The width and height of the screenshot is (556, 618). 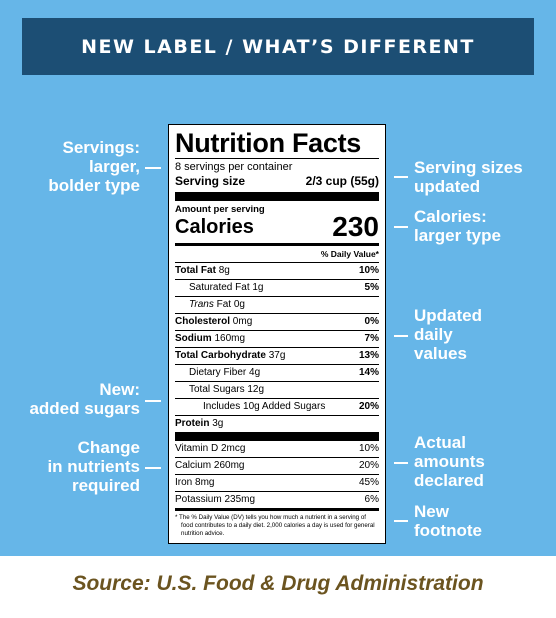 I want to click on nutrient-row: Total Sugars 12g, so click(x=277, y=389).